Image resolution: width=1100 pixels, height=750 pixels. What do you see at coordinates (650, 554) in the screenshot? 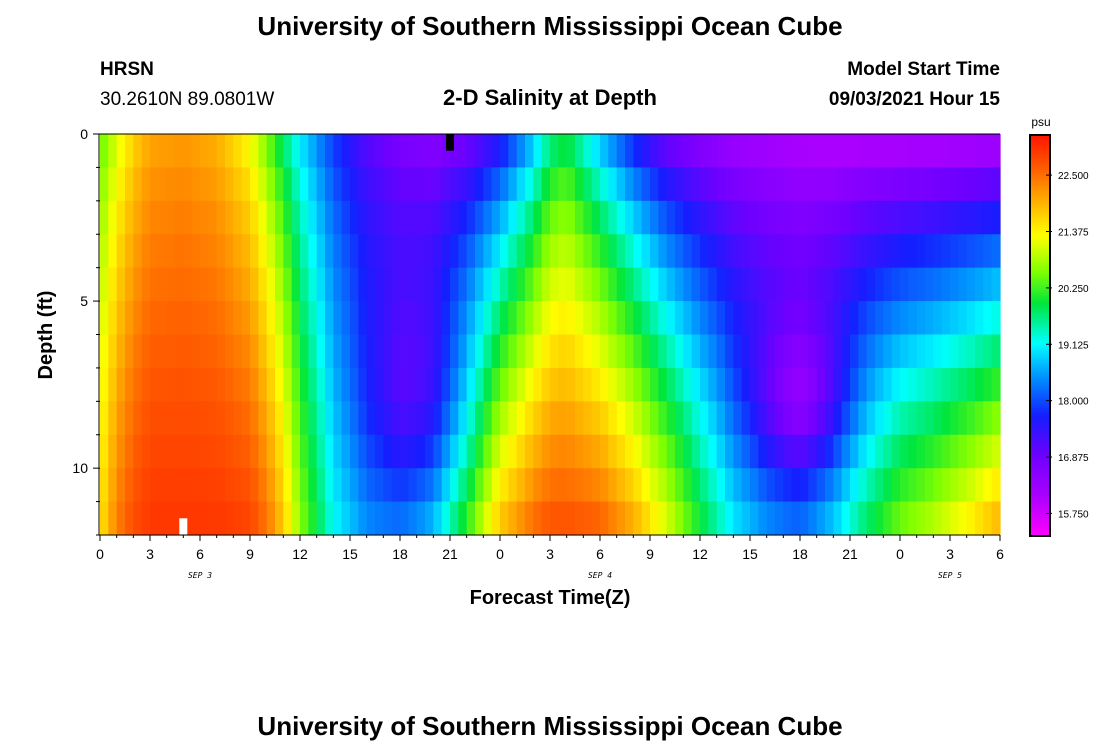
I see `x-tick-label: 9` at bounding box center [650, 554].